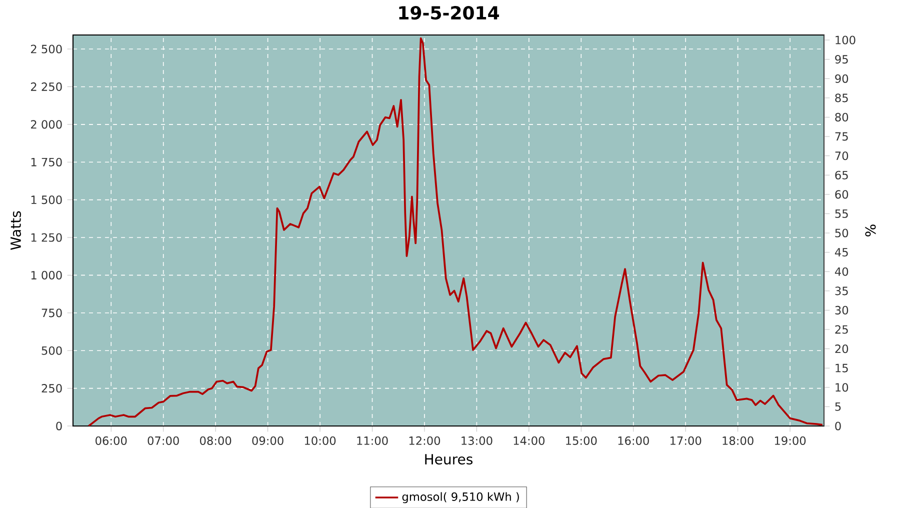  I want to click on y-tick-label: 1 000, so click(46, 275).